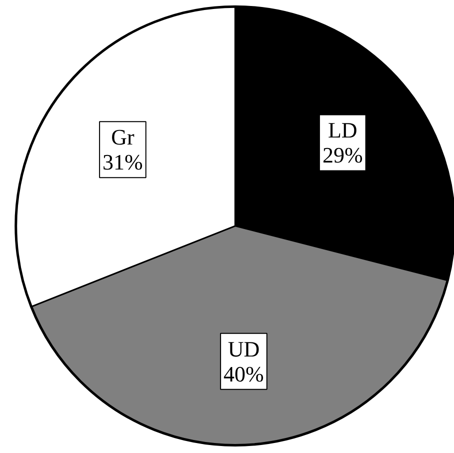 This screenshot has height=453, width=454. Describe the element at coordinates (244, 349) in the screenshot. I see `slice-label: UD` at that location.